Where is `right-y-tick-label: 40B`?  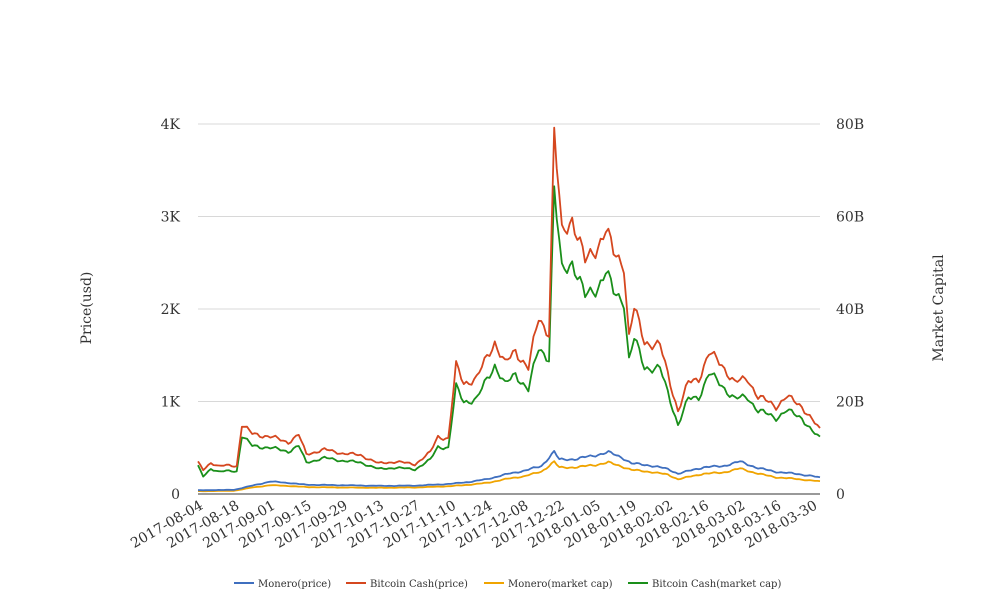 right-y-tick-label: 40B is located at coordinates (850, 310).